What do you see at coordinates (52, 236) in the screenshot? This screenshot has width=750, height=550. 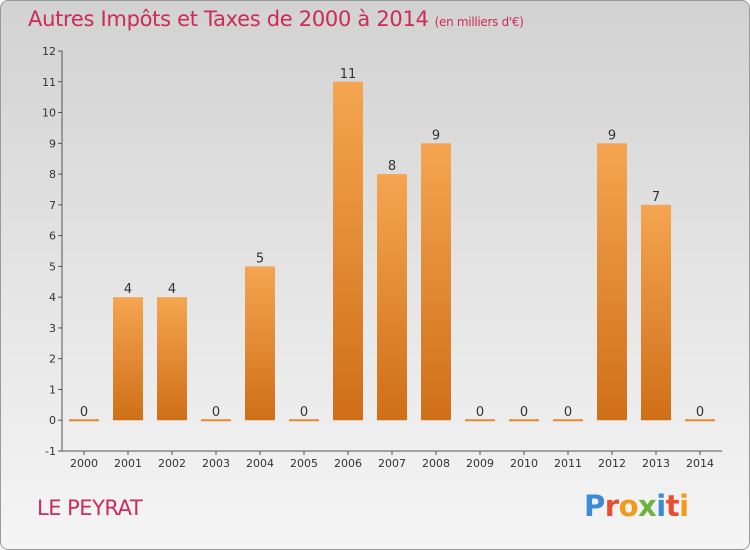 I see `y-tick-label: 6` at bounding box center [52, 236].